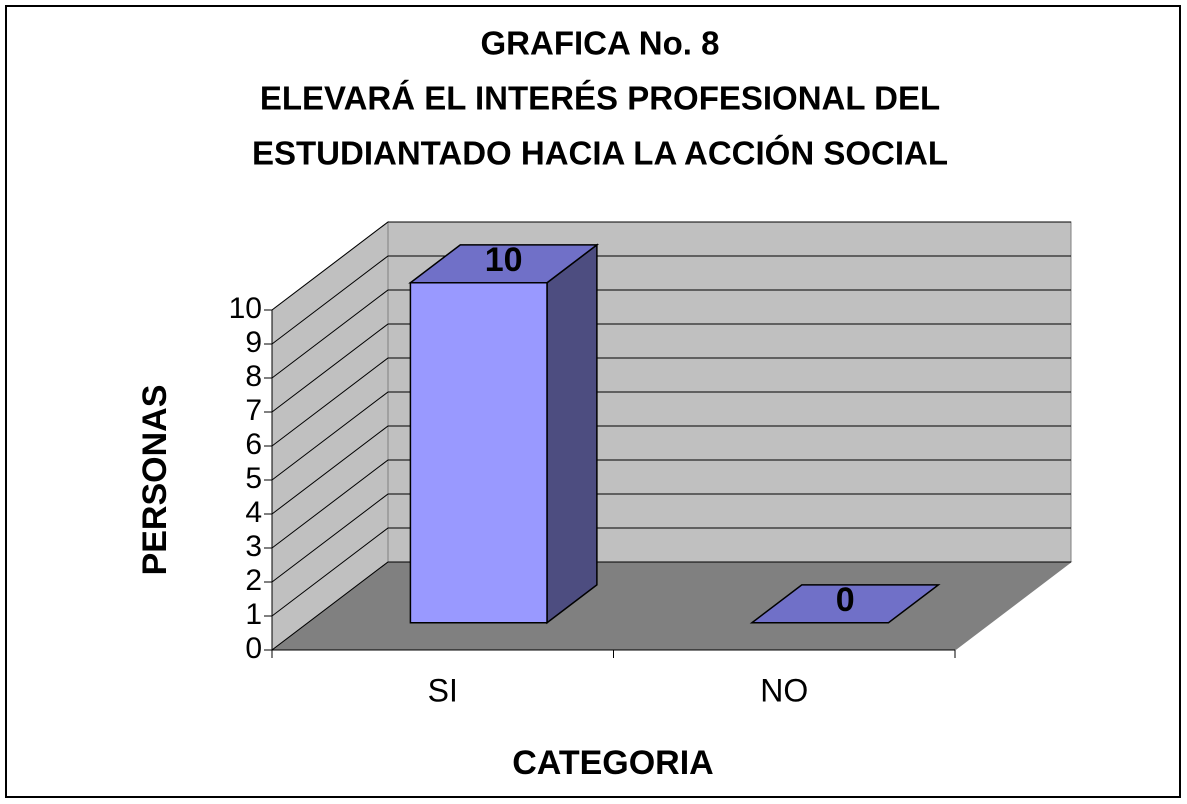  I want to click on chart-title: GRAFICA No. 8, so click(600, 43).